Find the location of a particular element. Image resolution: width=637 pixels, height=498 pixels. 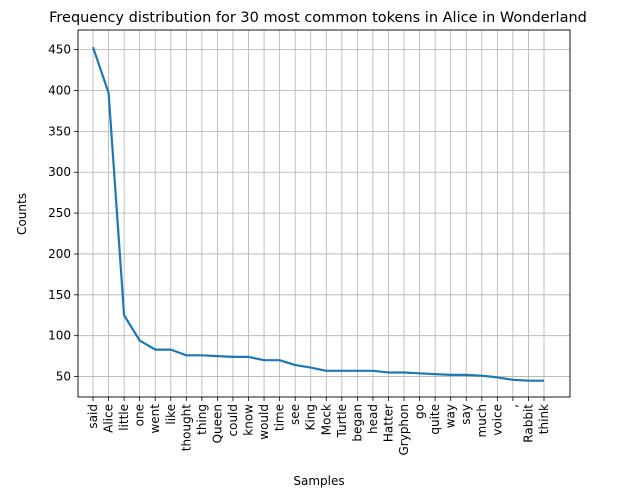

x-tick-label: Turtle is located at coordinates (342, 421).